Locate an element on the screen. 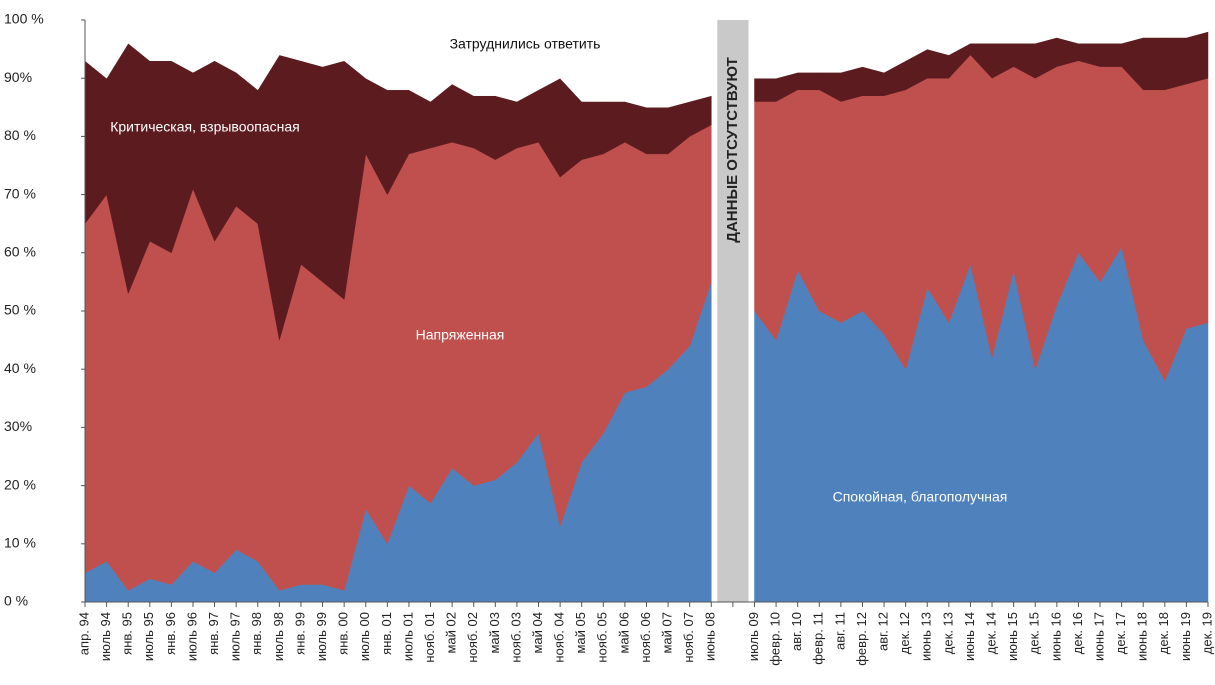  x-tick-label: июнь 17 is located at coordinates (1098, 636).